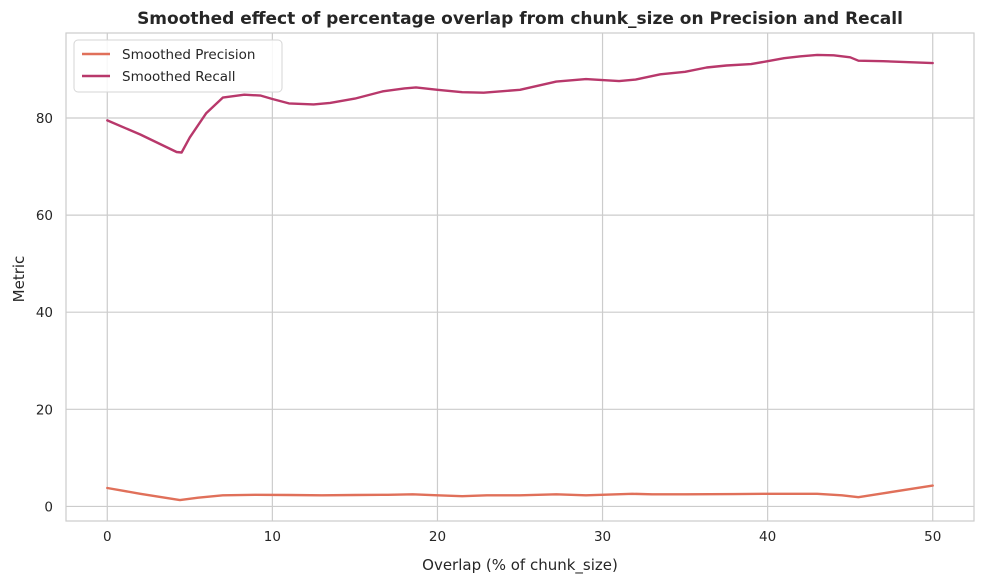  I want to click on legend: Smoothed Precision Smoothed Recall, so click(178, 66).